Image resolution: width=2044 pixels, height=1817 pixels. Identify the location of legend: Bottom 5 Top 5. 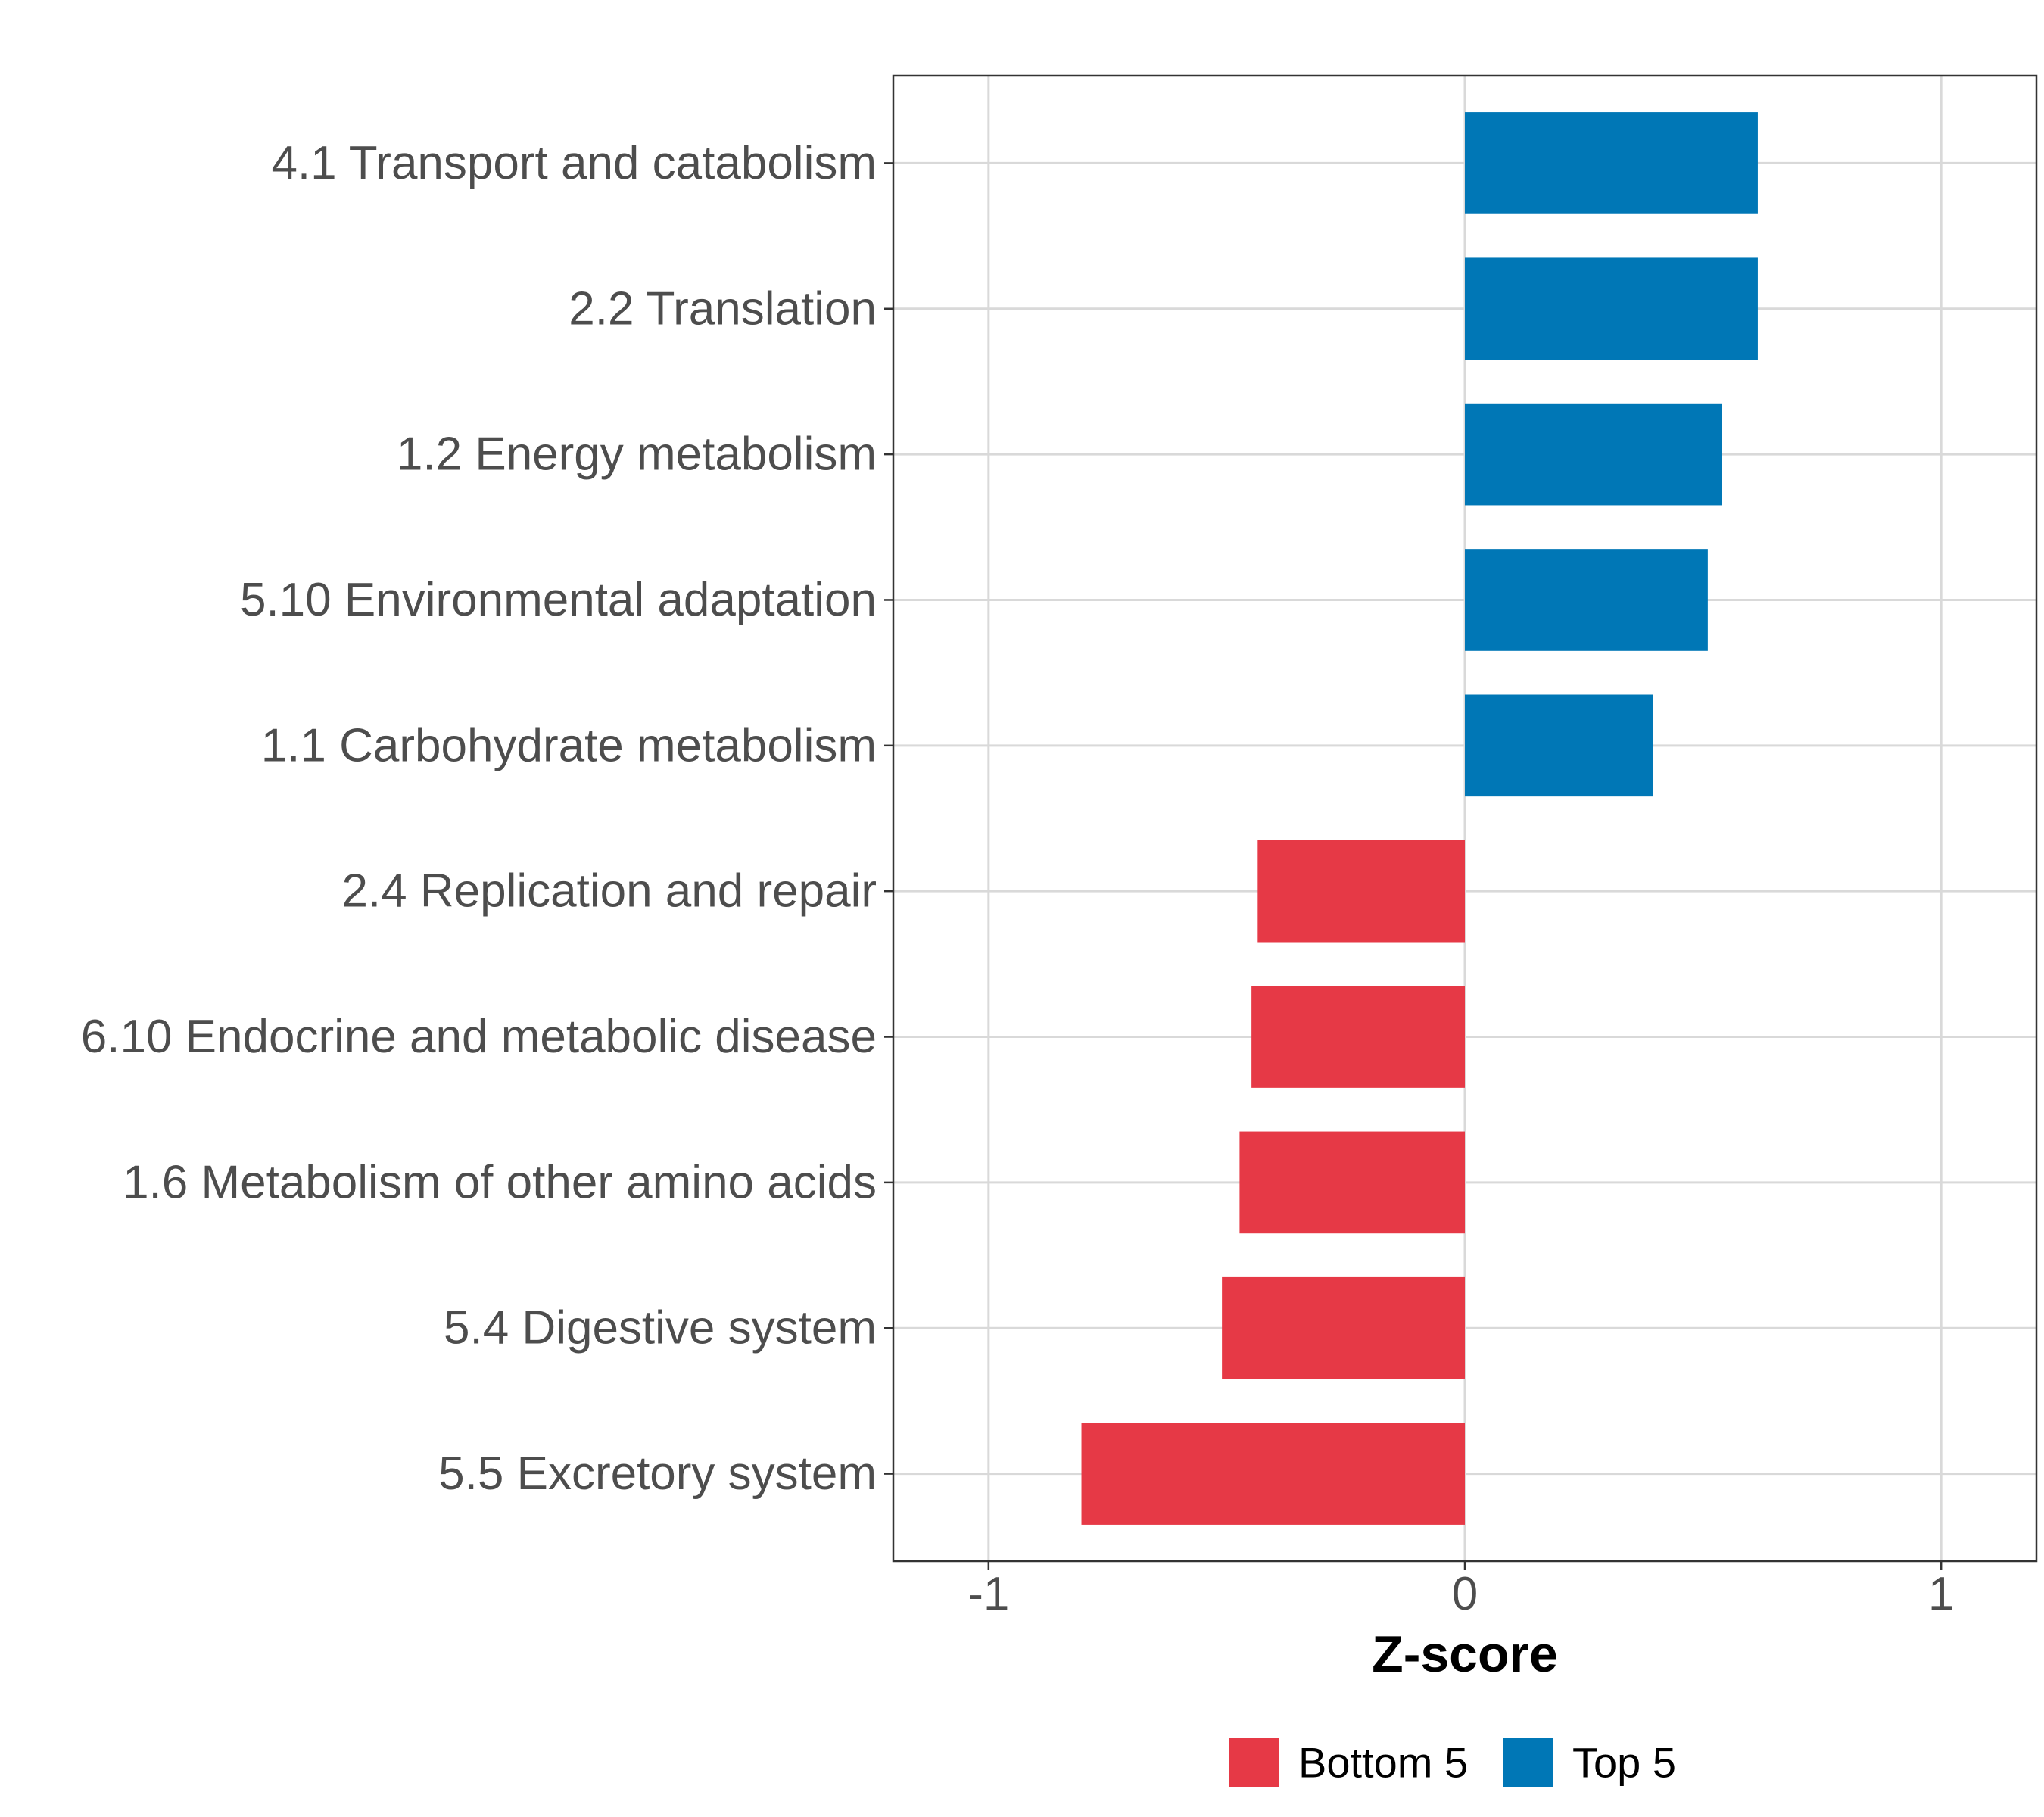
(1452, 1762).